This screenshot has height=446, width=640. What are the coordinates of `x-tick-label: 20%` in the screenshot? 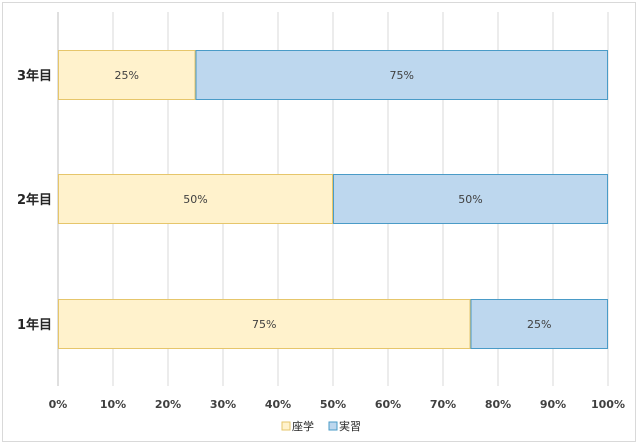 It's located at (168, 404).